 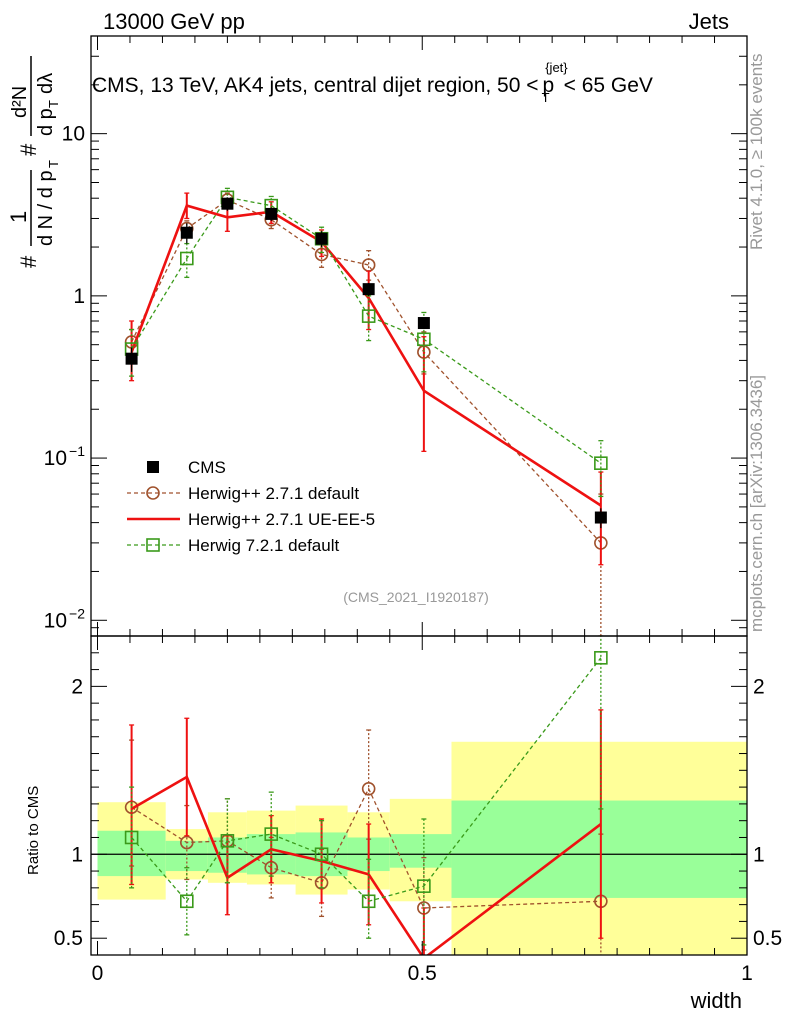 I want to click on legend-label: Herwig++ 2.7.1 UE-EE-5, so click(x=281, y=519).